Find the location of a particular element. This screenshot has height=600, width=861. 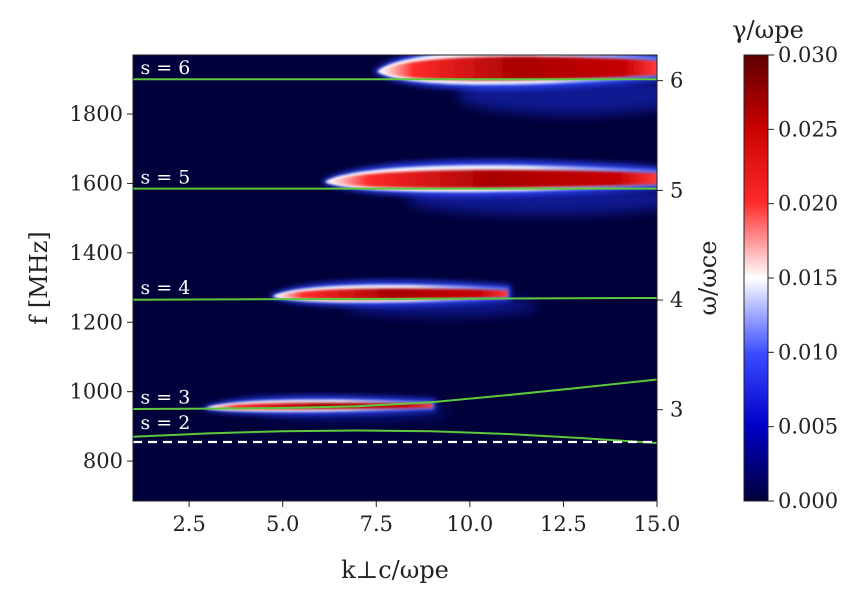

y-tick-label: 1000 is located at coordinates (96, 392).